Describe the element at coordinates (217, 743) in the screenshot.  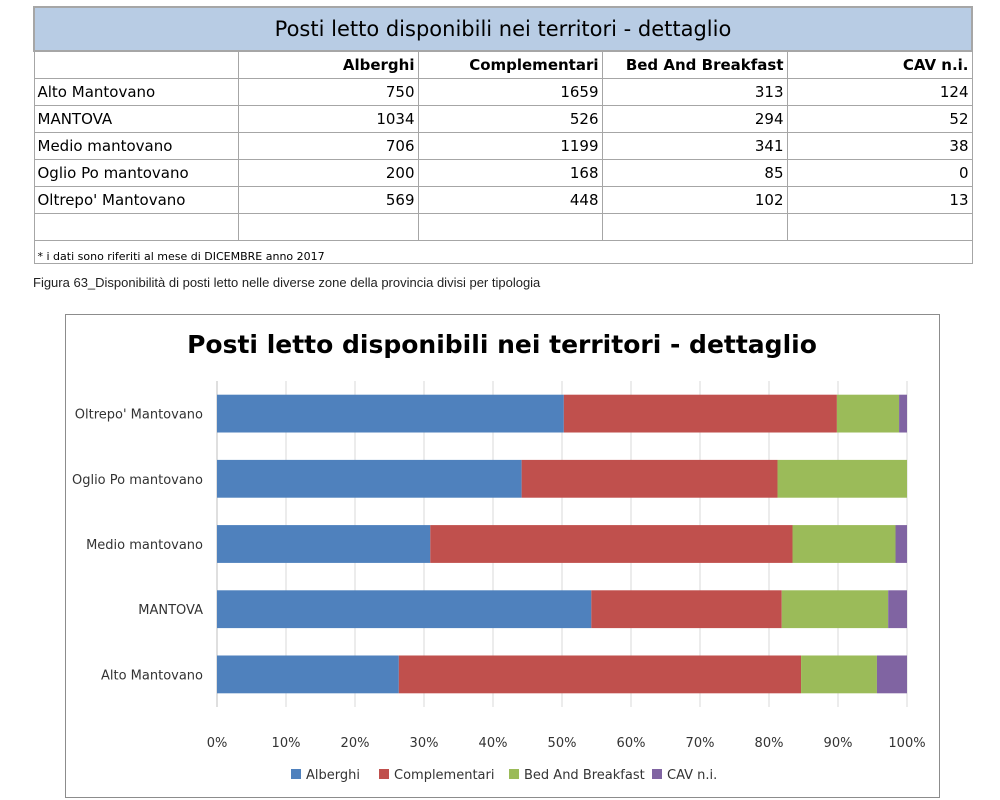
I see `x-tick-label: 0%` at that location.